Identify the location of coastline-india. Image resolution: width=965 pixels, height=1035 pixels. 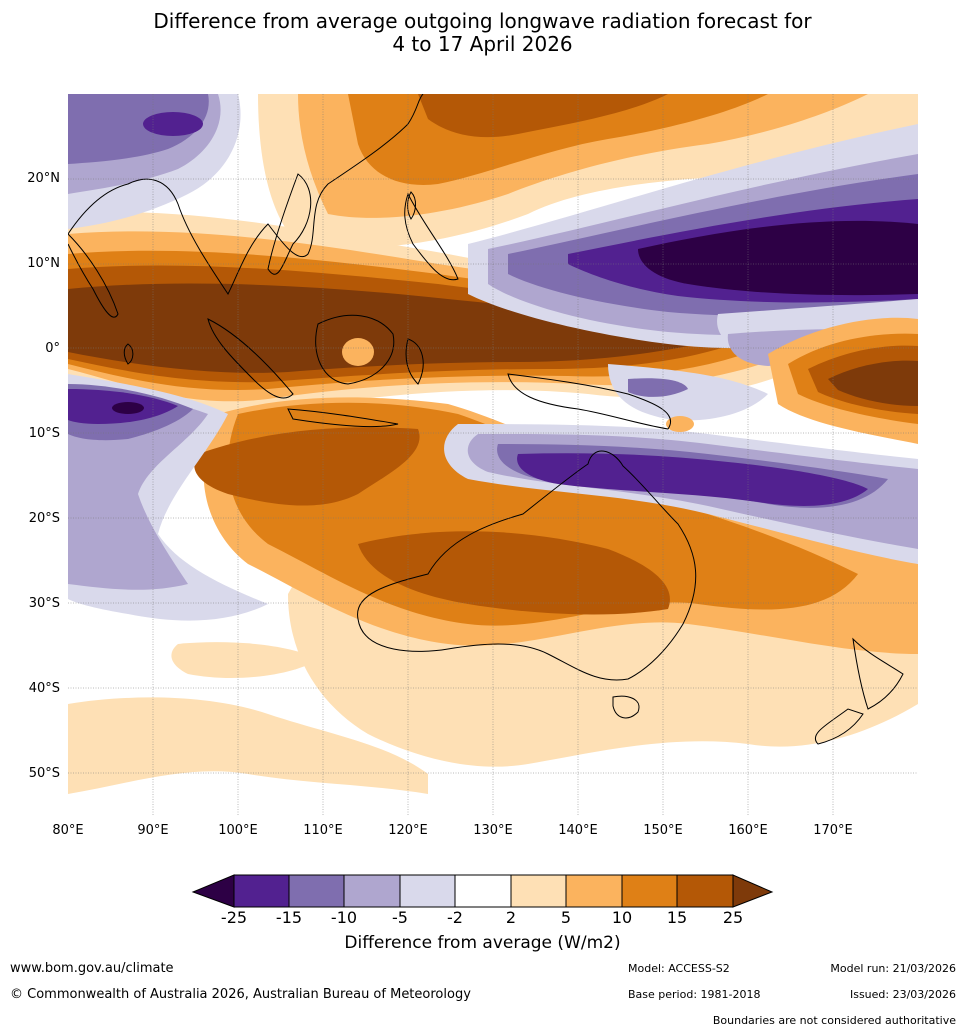
(93, 275).